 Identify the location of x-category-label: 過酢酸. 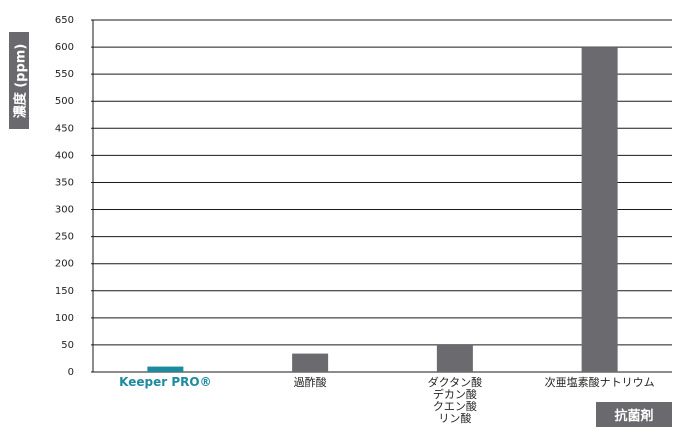
(310, 382).